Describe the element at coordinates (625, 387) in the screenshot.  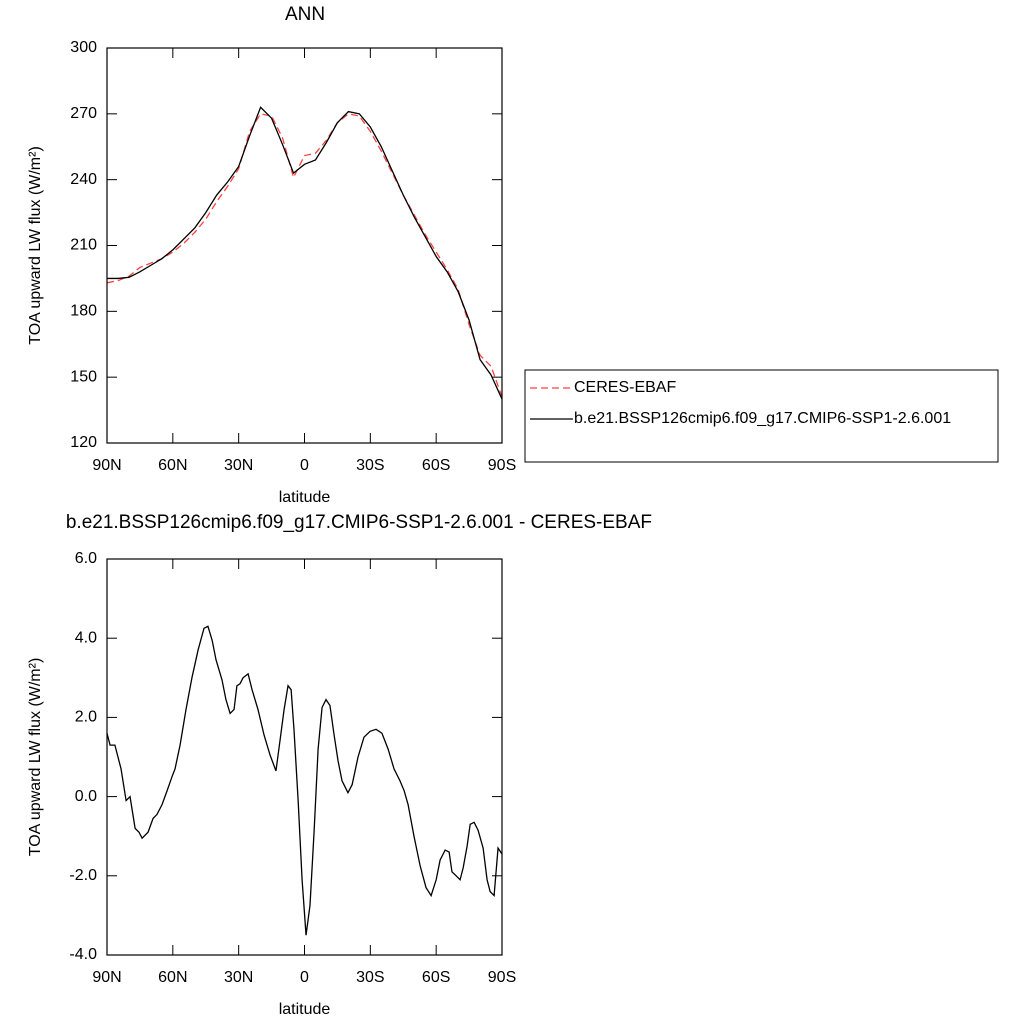
I see `legend-label: CERES-EBAF` at that location.